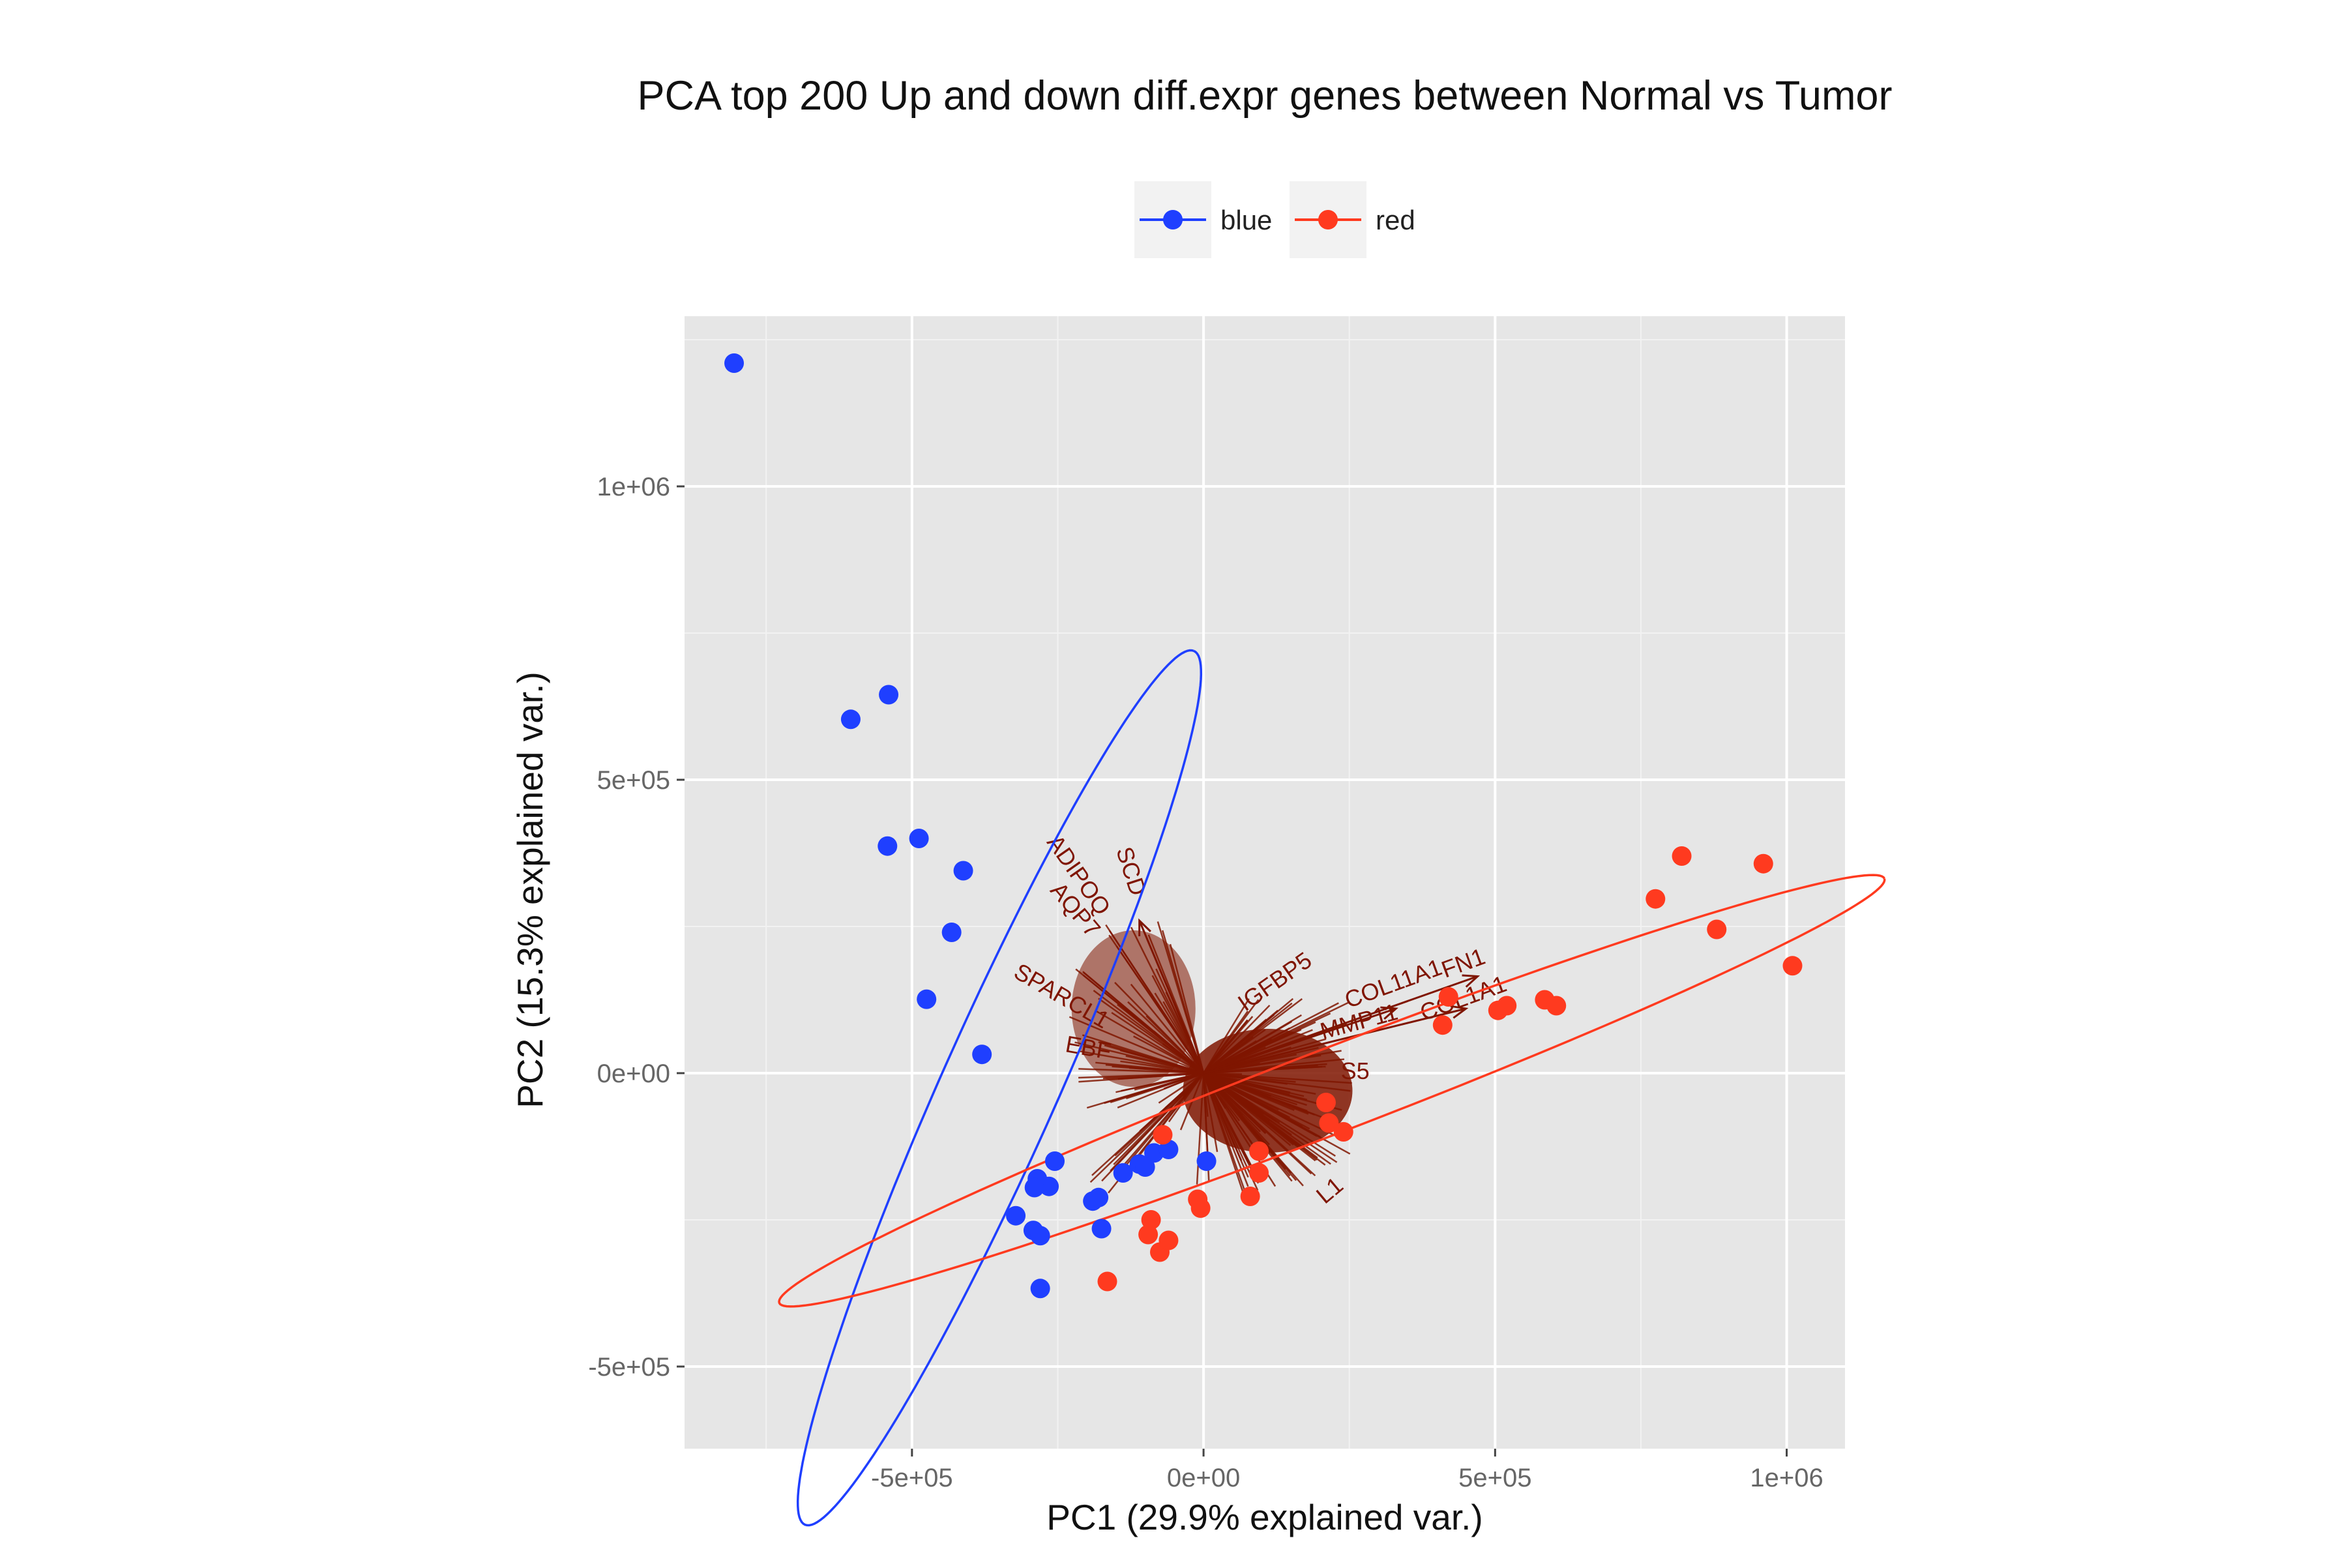  Describe the element at coordinates (1203, 1478) in the screenshot. I see `x-tick-label: 0e+00` at that location.